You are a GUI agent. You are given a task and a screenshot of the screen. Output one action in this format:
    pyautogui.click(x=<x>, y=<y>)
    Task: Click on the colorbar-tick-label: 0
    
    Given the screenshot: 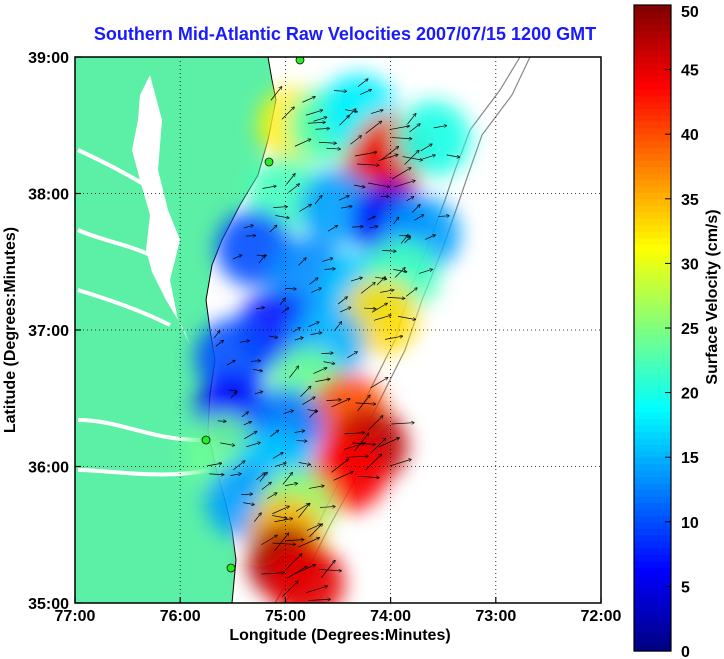 What is the action you would take?
    pyautogui.click(x=685, y=651)
    